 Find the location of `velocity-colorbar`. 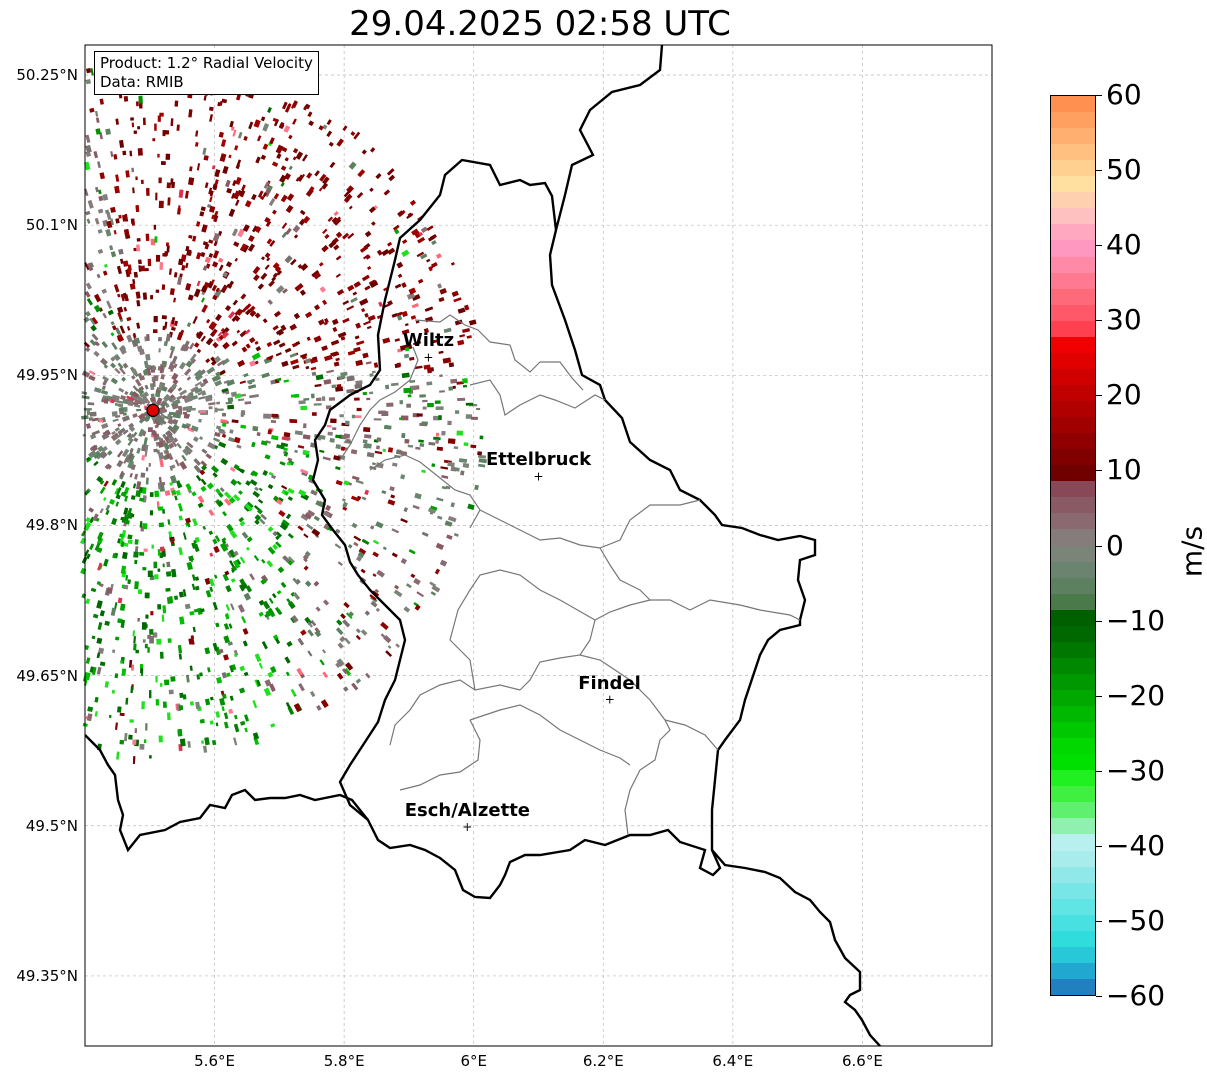

velocity-colorbar is located at coordinates (1073, 545).